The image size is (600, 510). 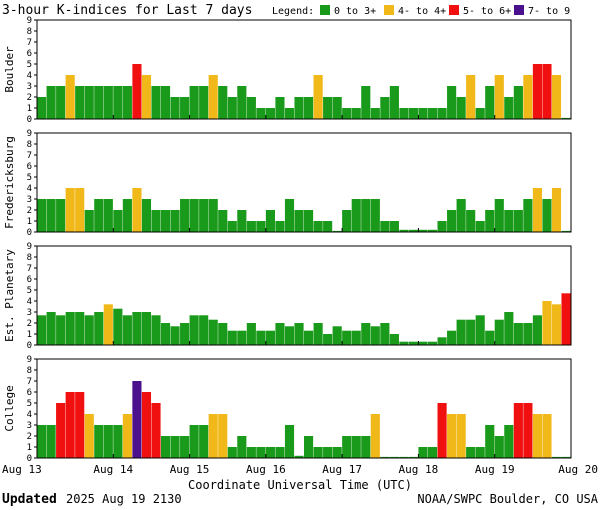 What do you see at coordinates (127, 10) in the screenshot?
I see `chart-title: 3-hour K-indices for Last 7 days` at bounding box center [127, 10].